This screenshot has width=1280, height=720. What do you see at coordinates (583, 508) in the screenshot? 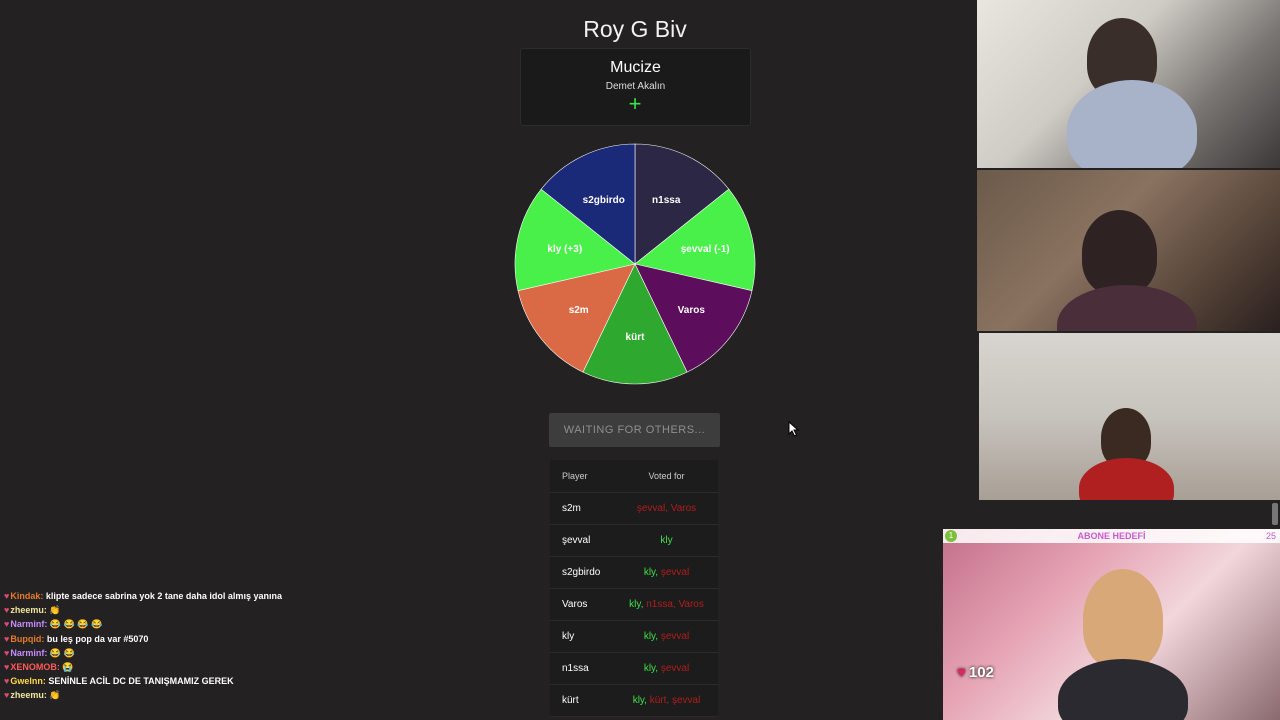
I see `vote-player: s2m` at bounding box center [583, 508].